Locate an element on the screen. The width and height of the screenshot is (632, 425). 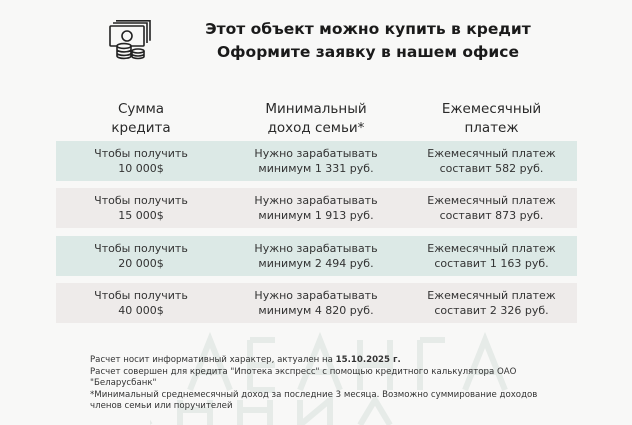
cell-income: Нужно зарабатывать минимум 1 913 руб. is located at coordinates (316, 208).